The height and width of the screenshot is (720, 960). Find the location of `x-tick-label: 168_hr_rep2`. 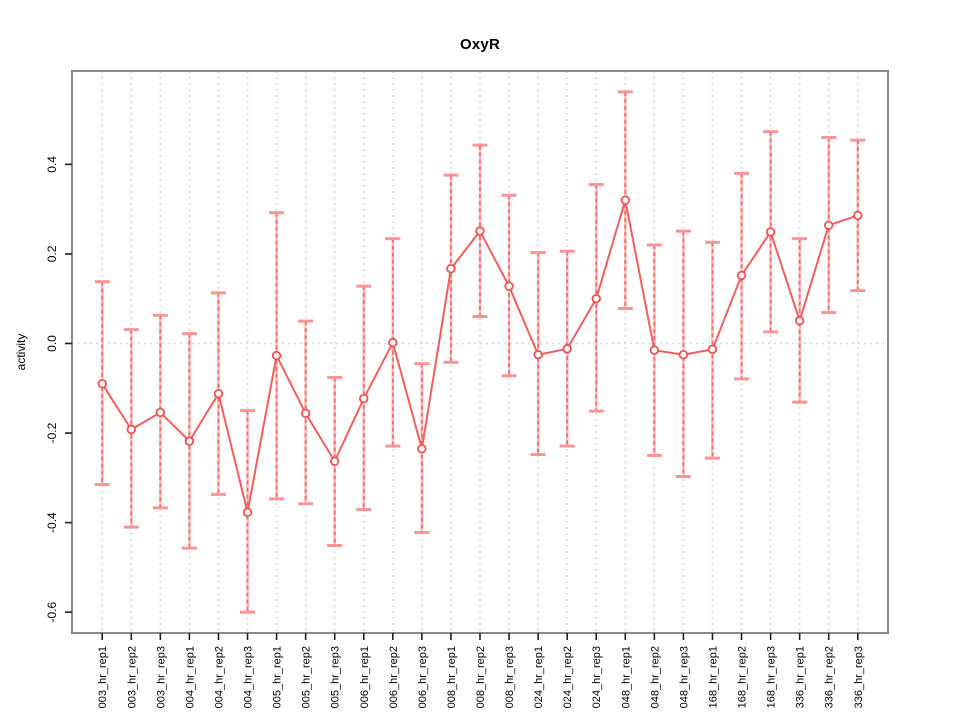

x-tick-label: 168_hr_rep2 is located at coordinates (743, 677).